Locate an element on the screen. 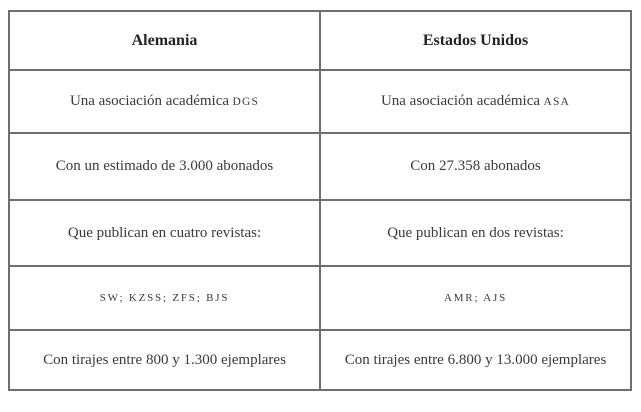  cell-text: Con un estimado de 3.000 abonados is located at coordinates (164, 166).